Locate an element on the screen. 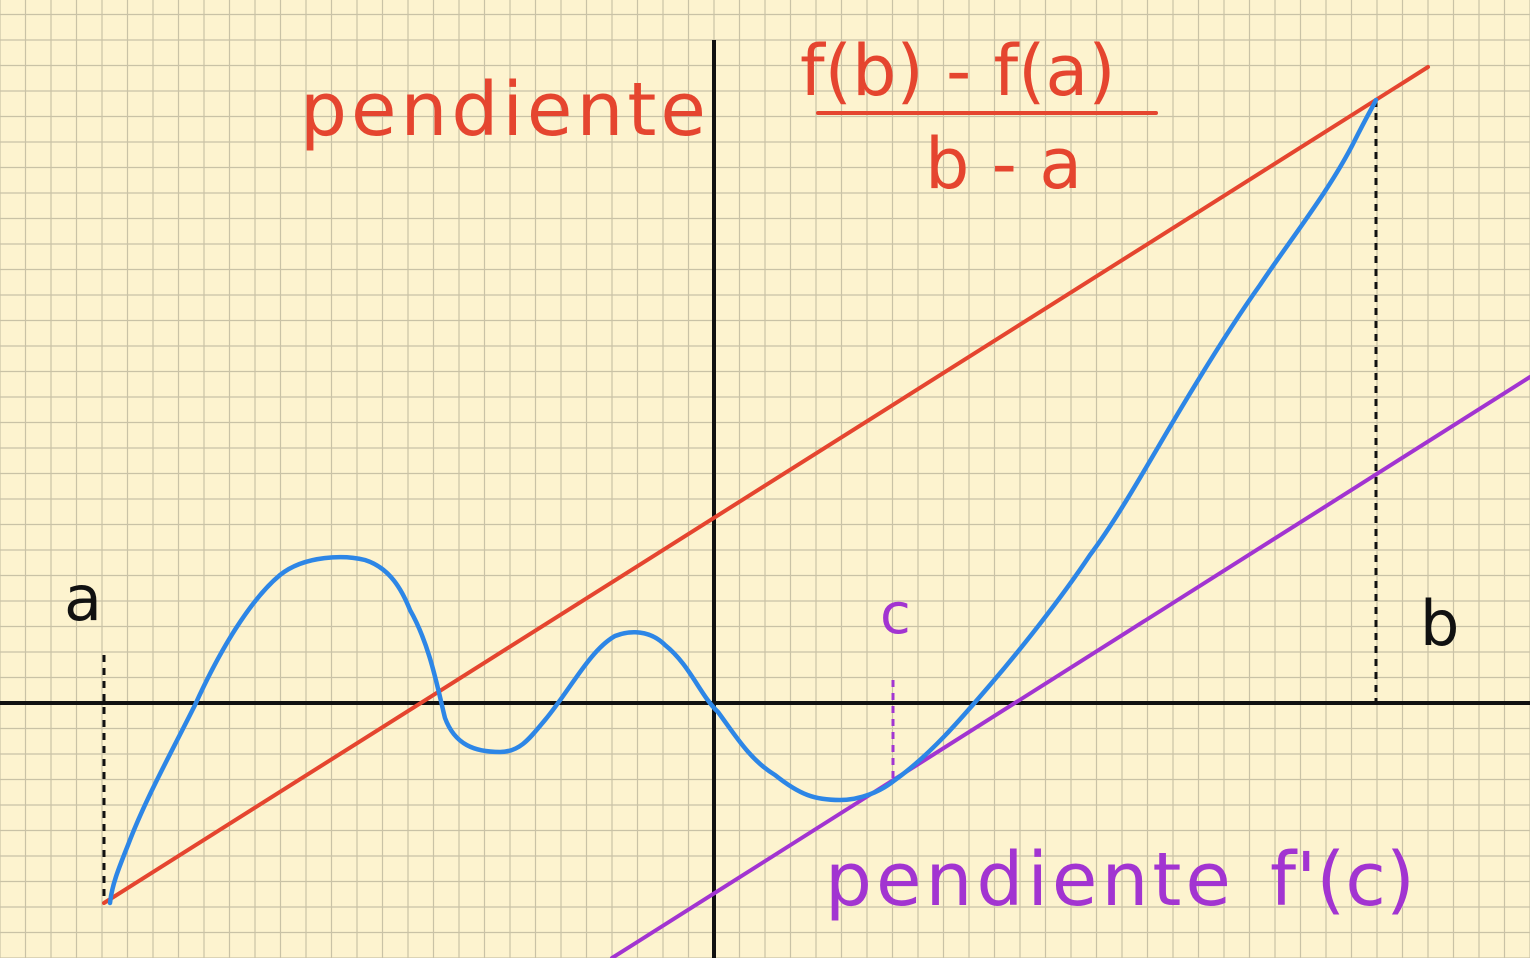 The image size is (1530, 958). label-c: c is located at coordinates (895, 614).